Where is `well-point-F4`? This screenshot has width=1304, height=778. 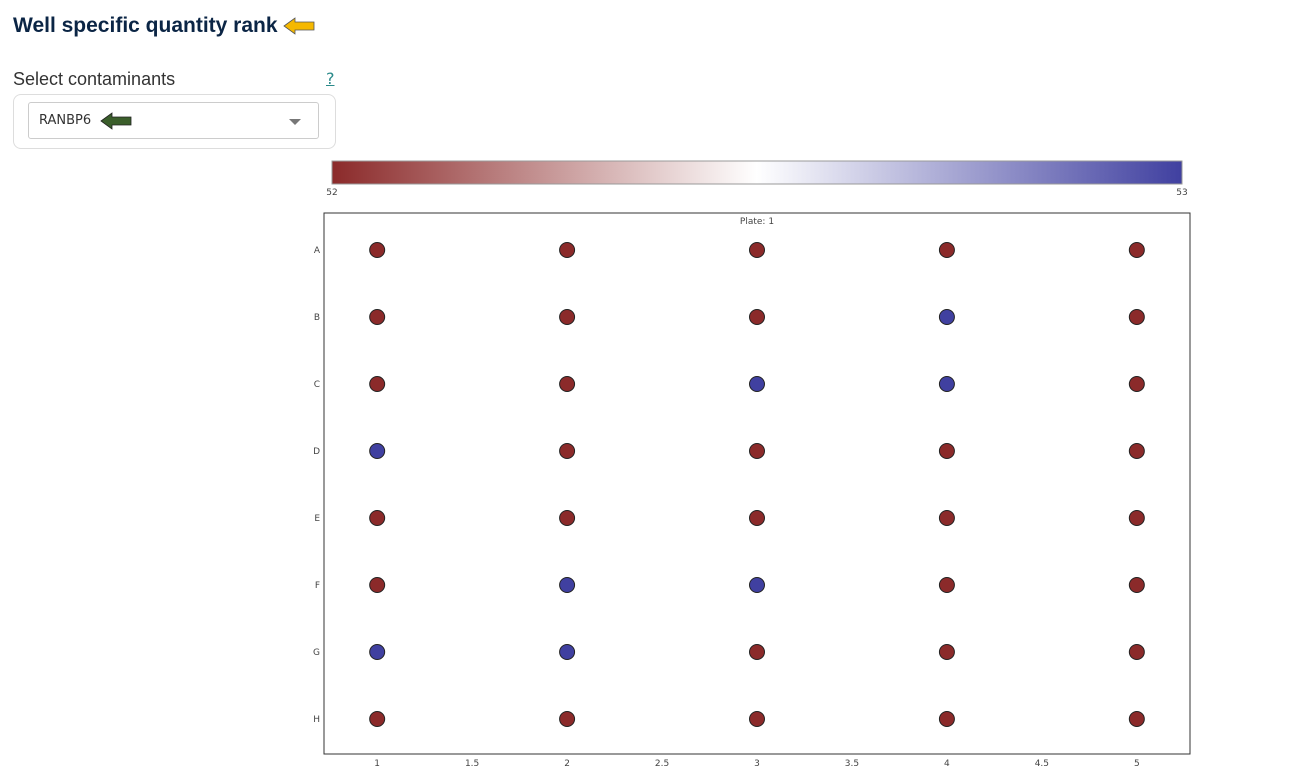
well-point-F4 is located at coordinates (946, 585).